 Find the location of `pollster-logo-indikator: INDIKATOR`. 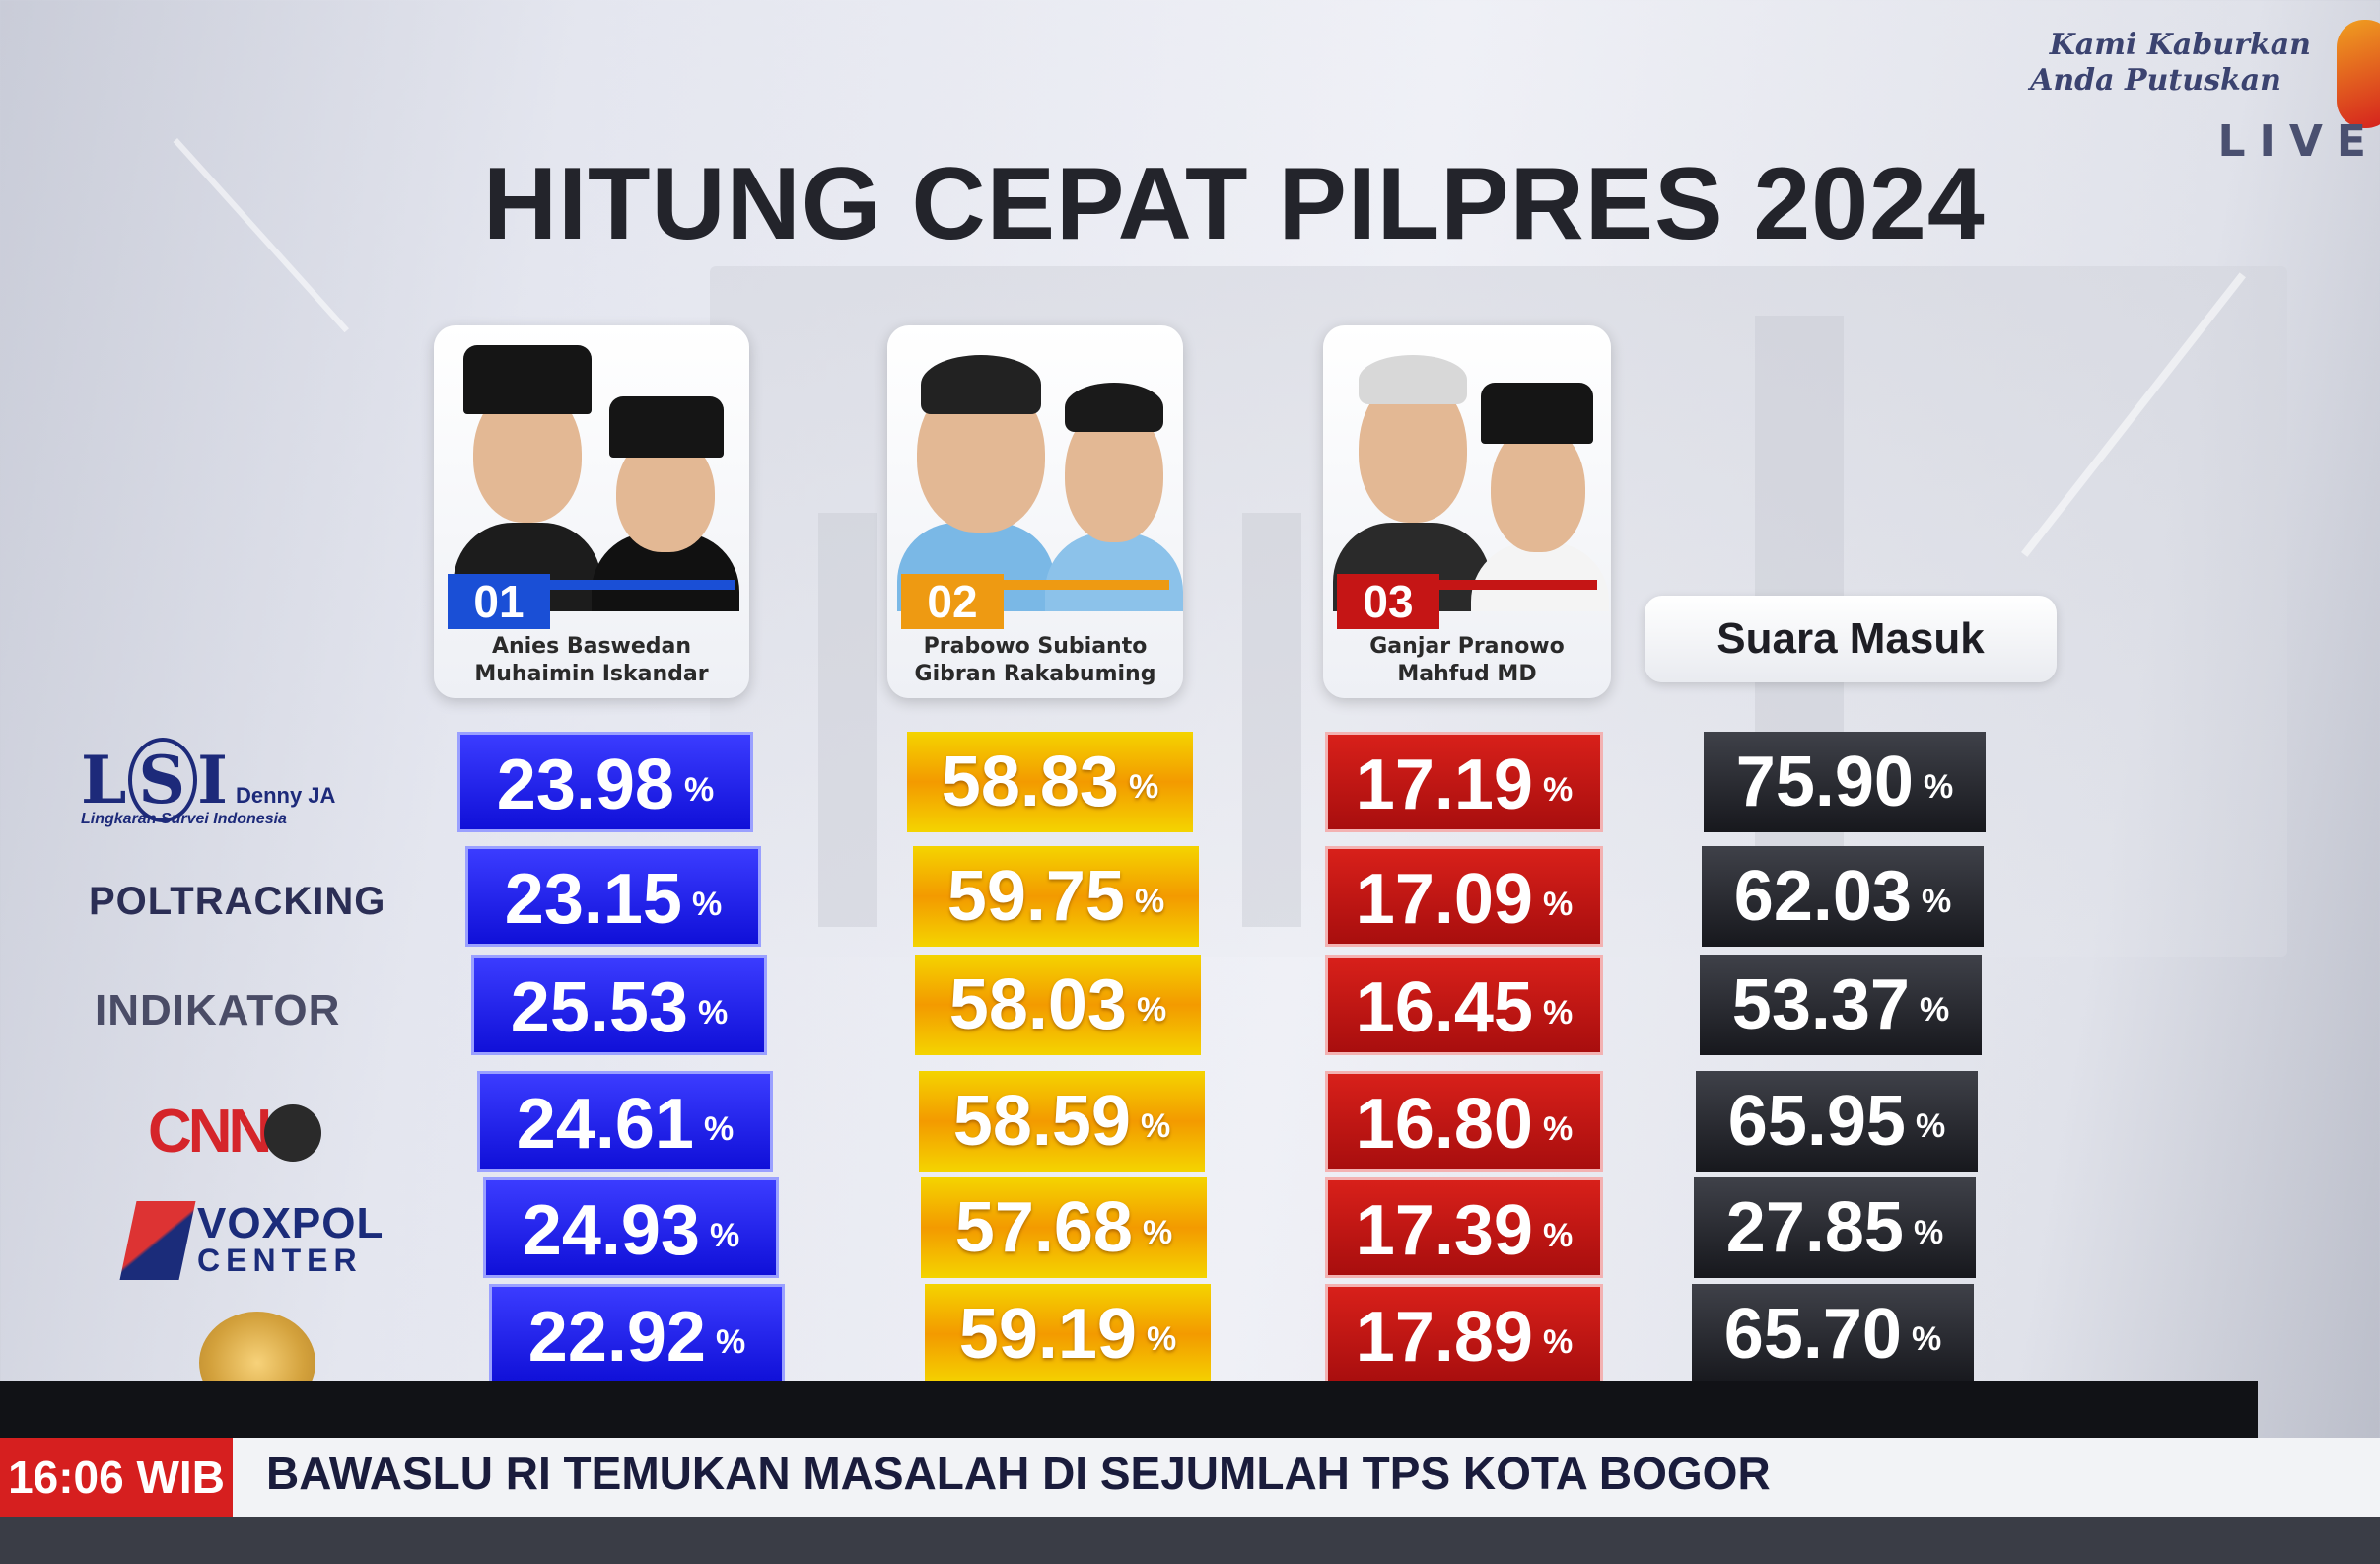

pollster-logo-indikator: INDIKATOR is located at coordinates (218, 1010).